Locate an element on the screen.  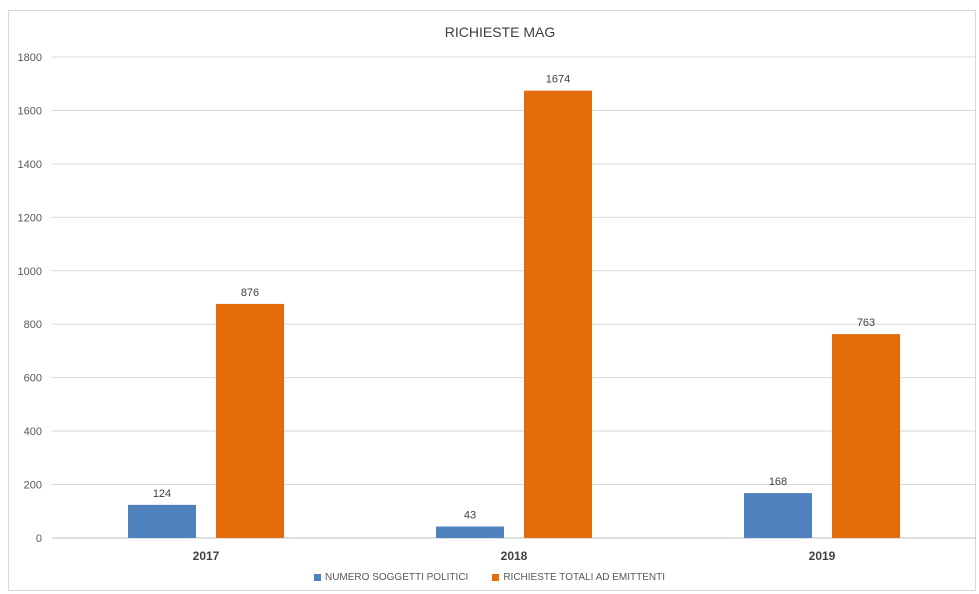
y-tick-label: 1400 is located at coordinates (30, 165).